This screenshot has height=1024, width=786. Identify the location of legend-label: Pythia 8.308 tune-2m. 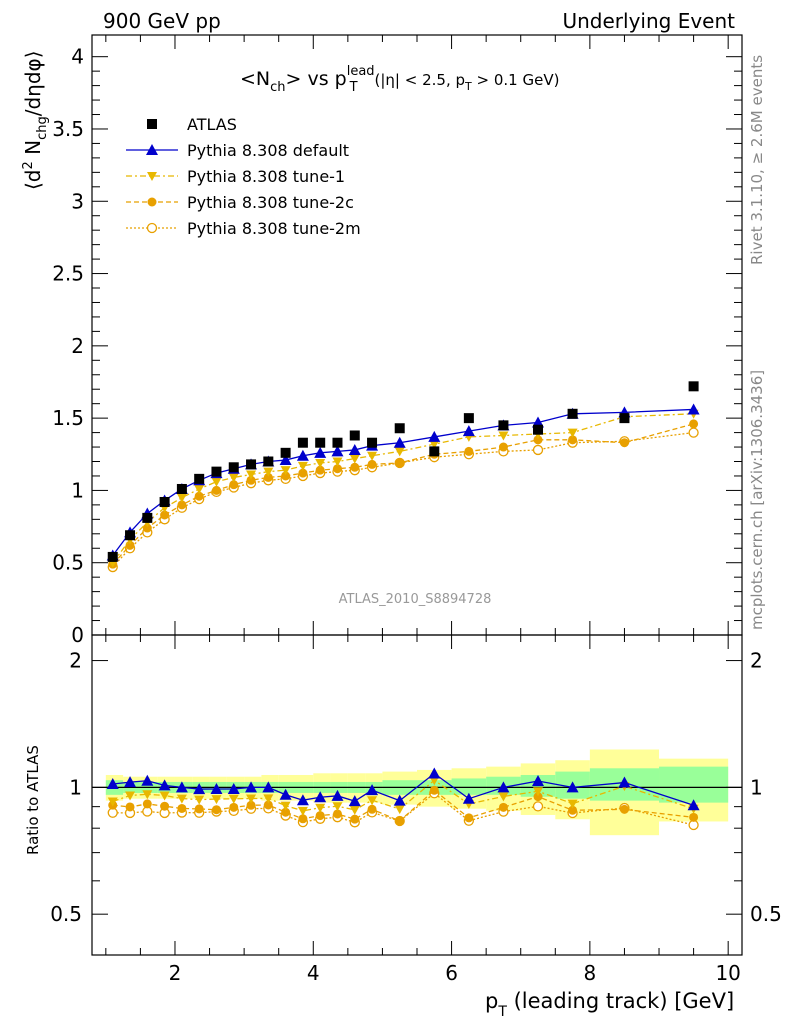
(274, 228).